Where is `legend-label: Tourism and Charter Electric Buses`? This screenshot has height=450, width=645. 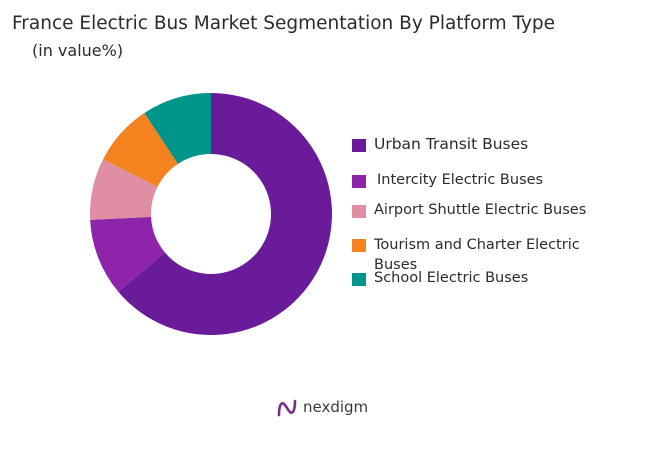 legend-label: Tourism and Charter Electric Buses is located at coordinates (486, 255).